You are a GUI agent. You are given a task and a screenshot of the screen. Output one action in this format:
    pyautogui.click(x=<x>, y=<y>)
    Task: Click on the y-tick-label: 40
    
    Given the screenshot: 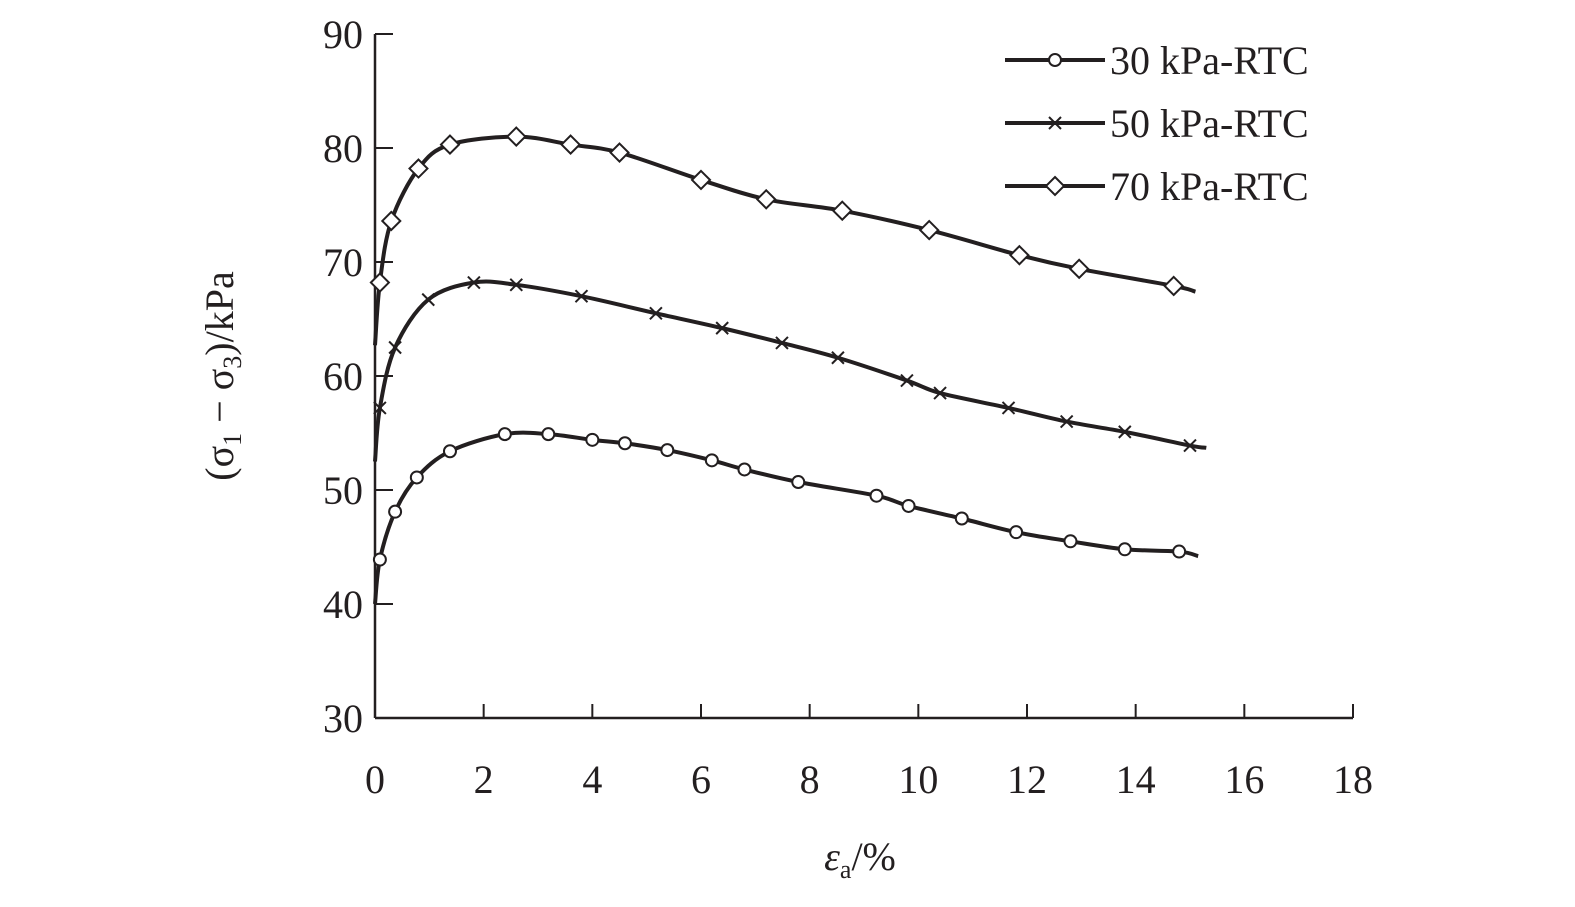 What is the action you would take?
    pyautogui.click(x=343, y=604)
    